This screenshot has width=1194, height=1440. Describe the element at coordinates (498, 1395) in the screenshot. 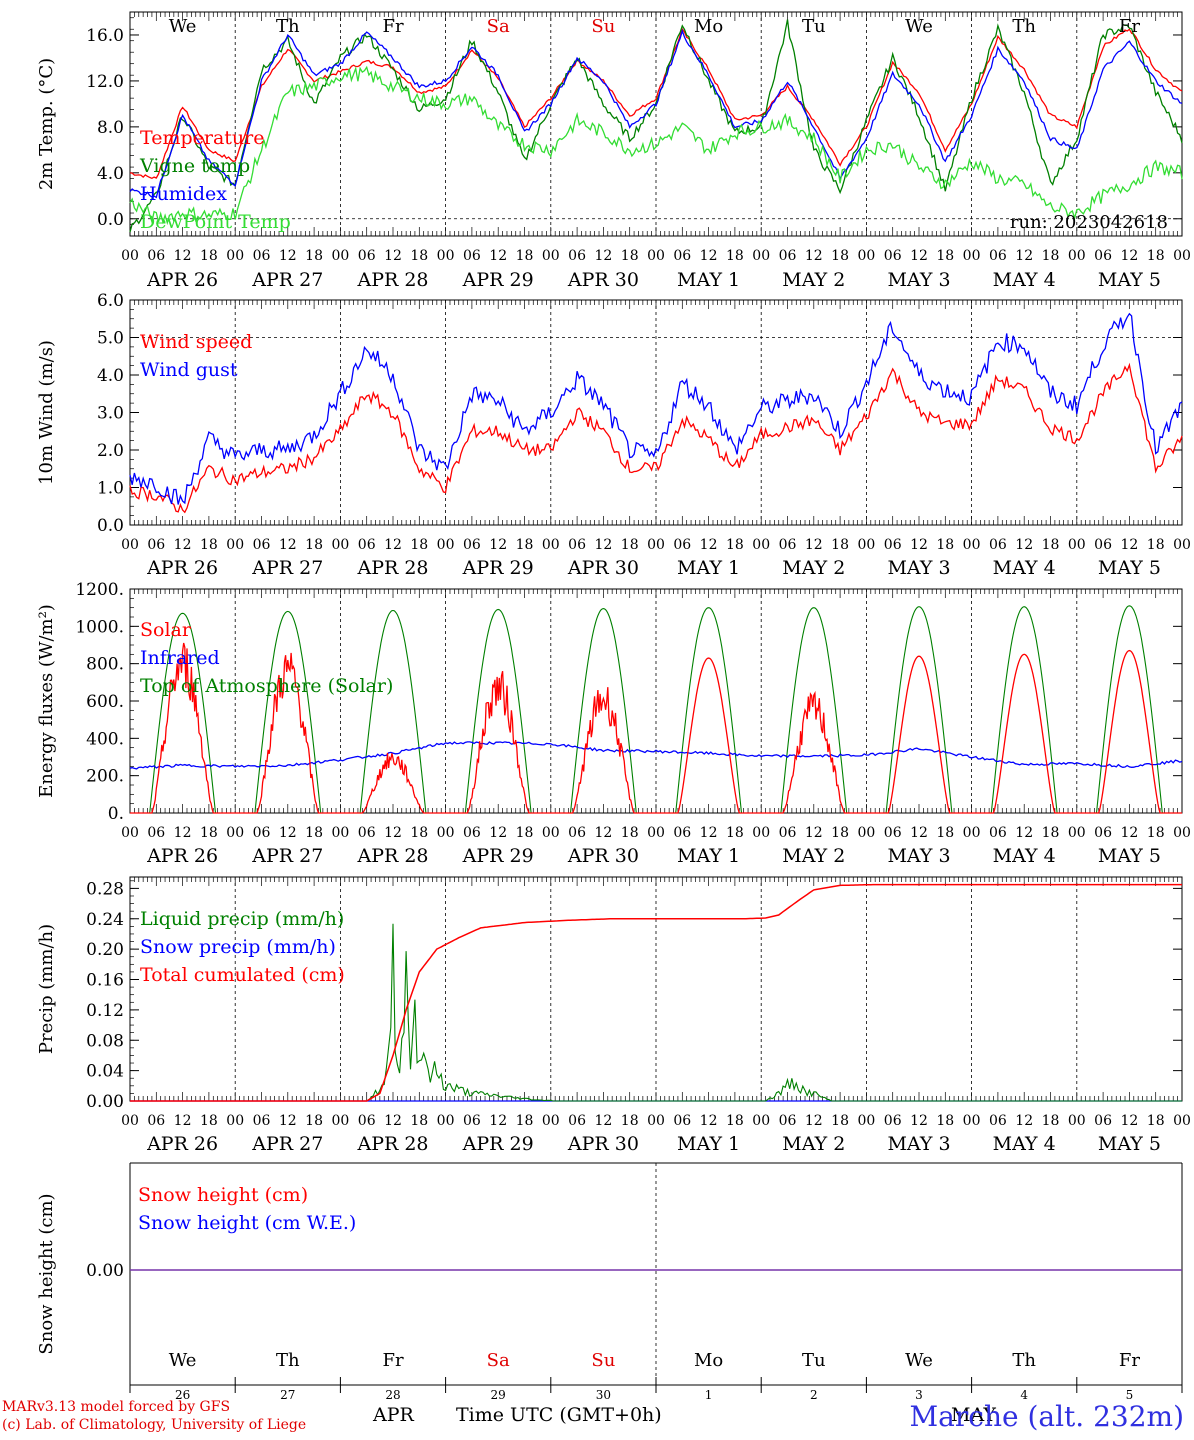

I see `day-number-label: 29` at that location.